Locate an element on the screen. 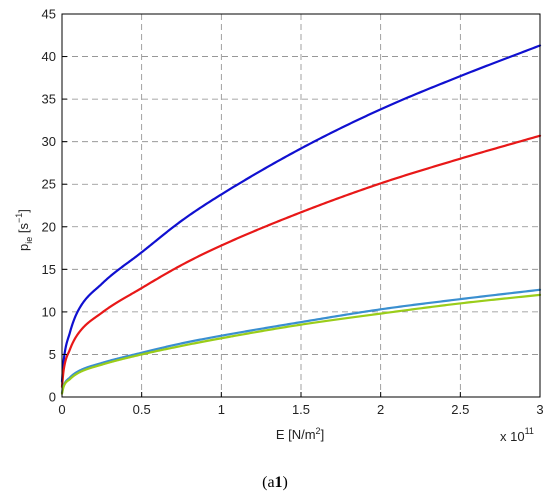  y-axis-label: pie [s−1] is located at coordinates (24, 230).